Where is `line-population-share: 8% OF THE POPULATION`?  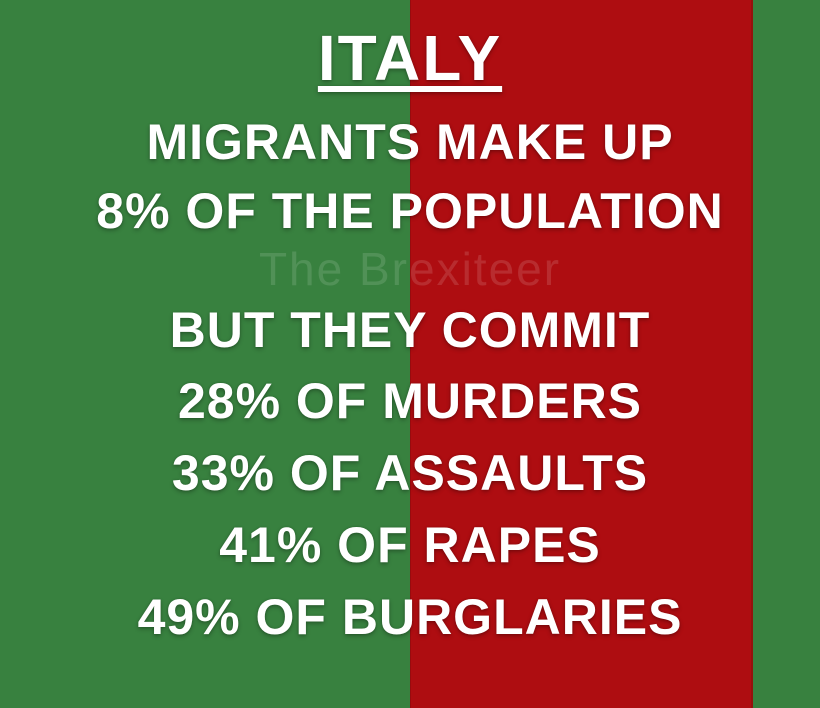 line-population-share: 8% OF THE POPULATION is located at coordinates (410, 211).